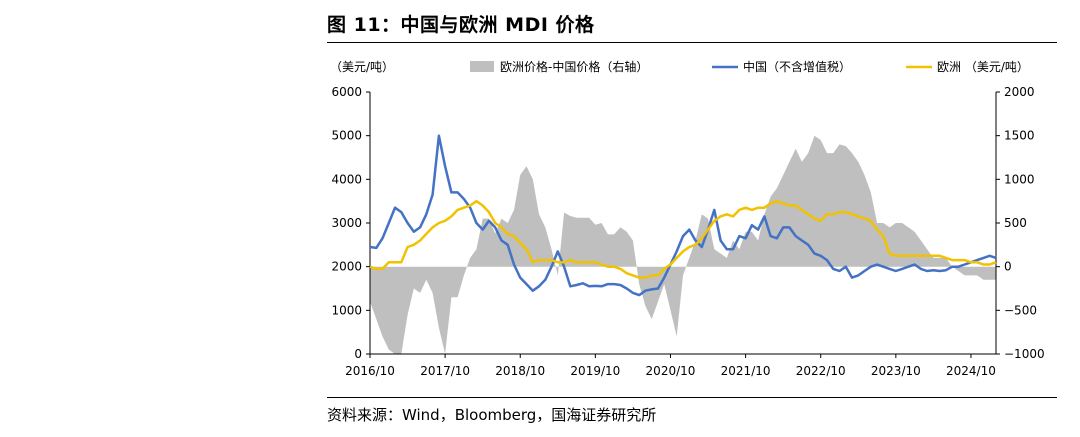 This screenshot has width=1080, height=437. Describe the element at coordinates (445, 371) in the screenshot. I see `x-tick-label: 2017/10` at that location.